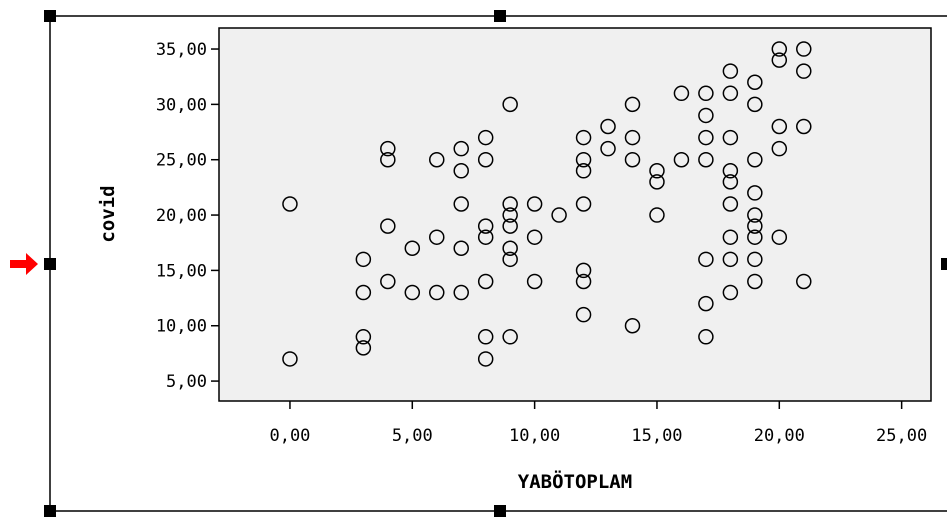 The height and width of the screenshot is (525, 947). Describe the element at coordinates (181, 50) in the screenshot. I see `y-tick-label: 35,00` at that location.